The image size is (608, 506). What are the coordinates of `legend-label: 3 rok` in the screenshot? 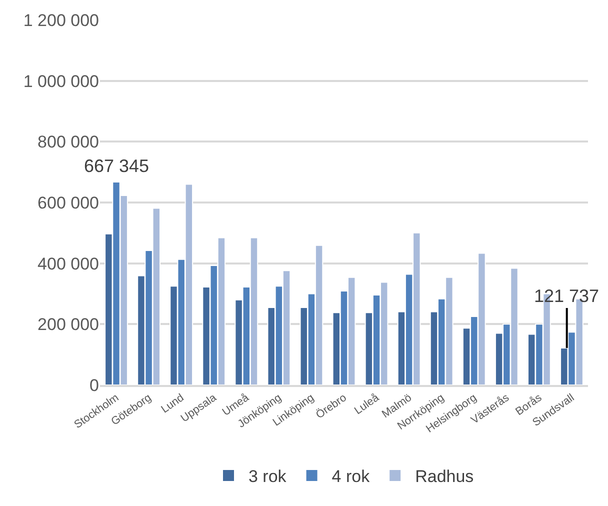 It's located at (267, 476).